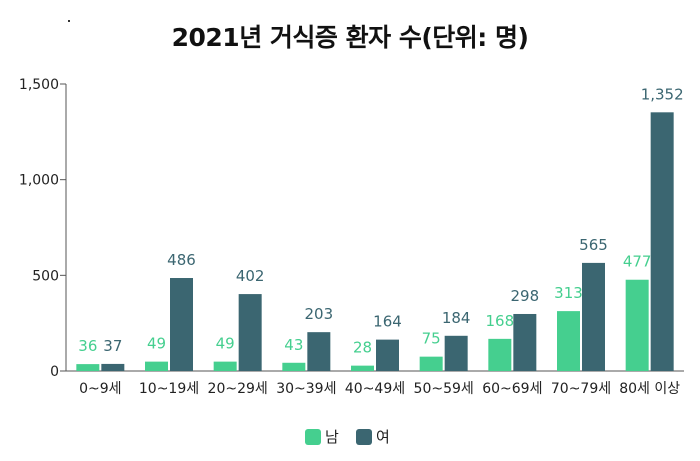 The height and width of the screenshot is (461, 700). What do you see at coordinates (39, 181) in the screenshot?
I see `y-tick-label: 1,000` at bounding box center [39, 181].